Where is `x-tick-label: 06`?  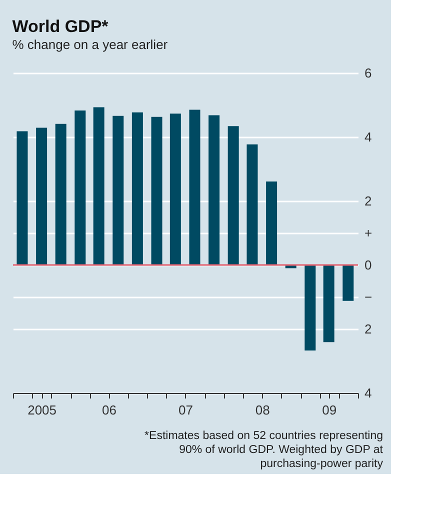
x-tick-label: 06 is located at coordinates (109, 410).